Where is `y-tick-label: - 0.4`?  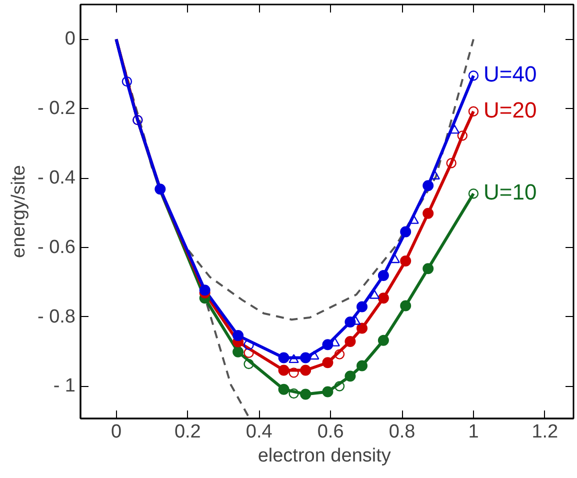 y-tick-label: - 0.4 is located at coordinates (56, 178).